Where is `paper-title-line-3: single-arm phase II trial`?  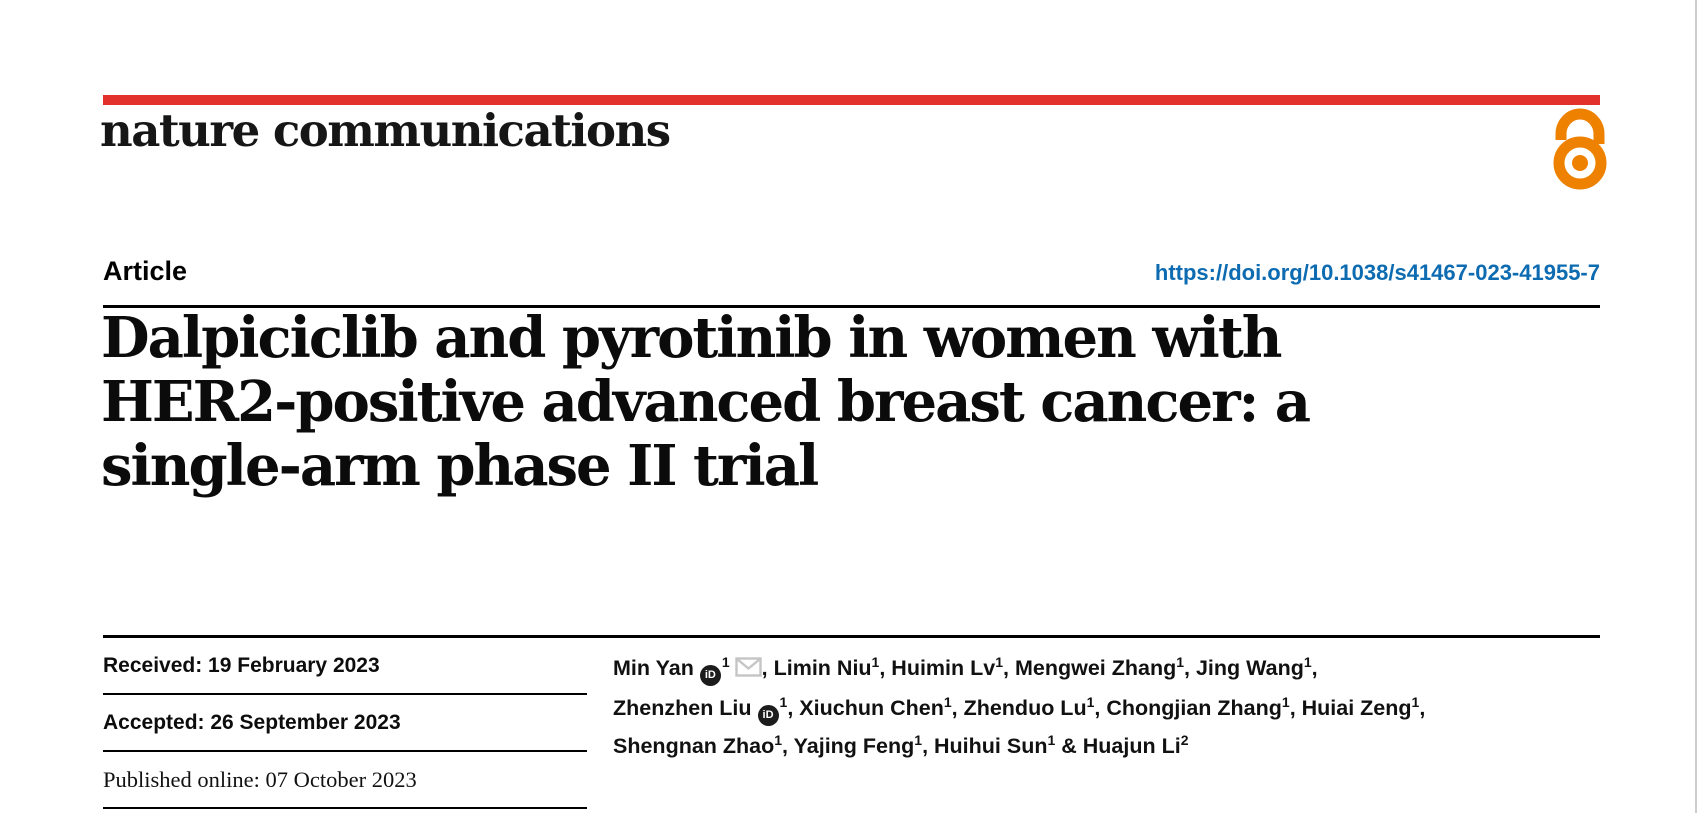 paper-title-line-3: single-arm phase II trial is located at coordinates (460, 466).